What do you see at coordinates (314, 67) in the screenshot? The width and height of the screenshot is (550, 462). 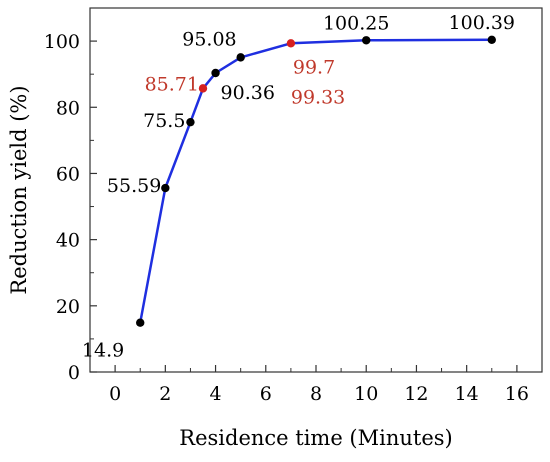 I see `annotation-label: 99.7` at bounding box center [314, 67].